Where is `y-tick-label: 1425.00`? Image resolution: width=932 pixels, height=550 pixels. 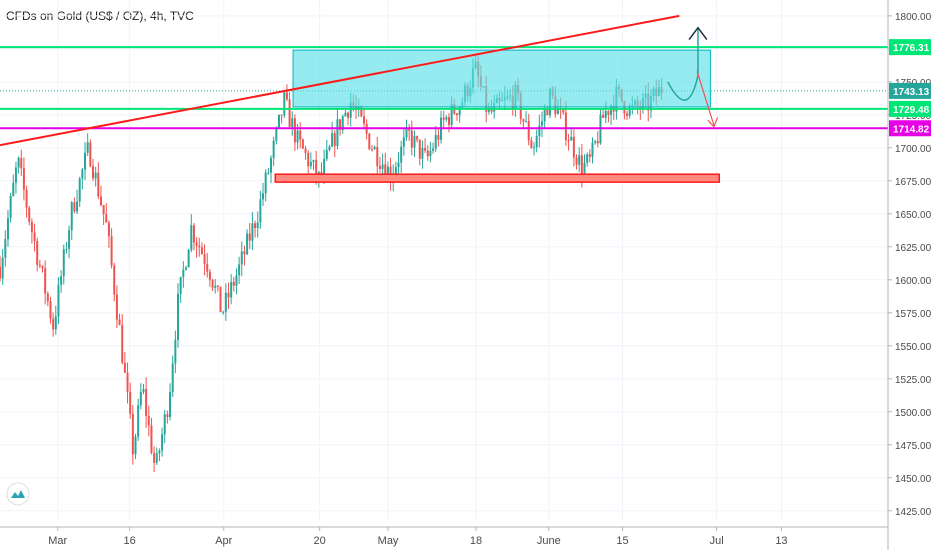 y-tick-label: 1425.00 is located at coordinates (913, 512).